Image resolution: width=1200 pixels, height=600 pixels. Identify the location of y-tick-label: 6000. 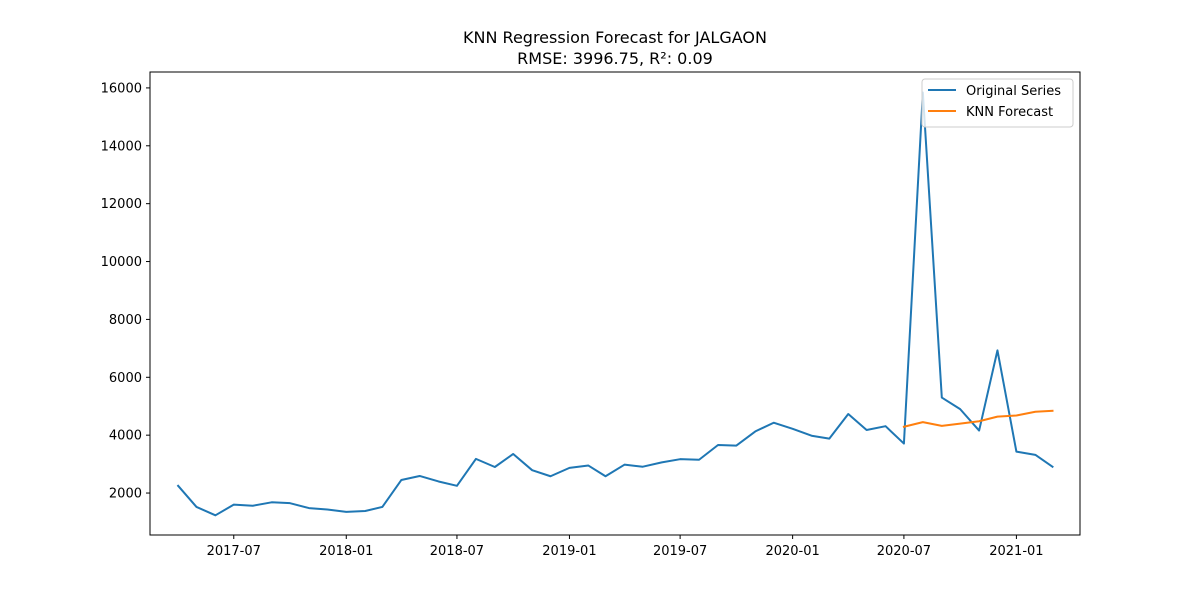
(125, 378).